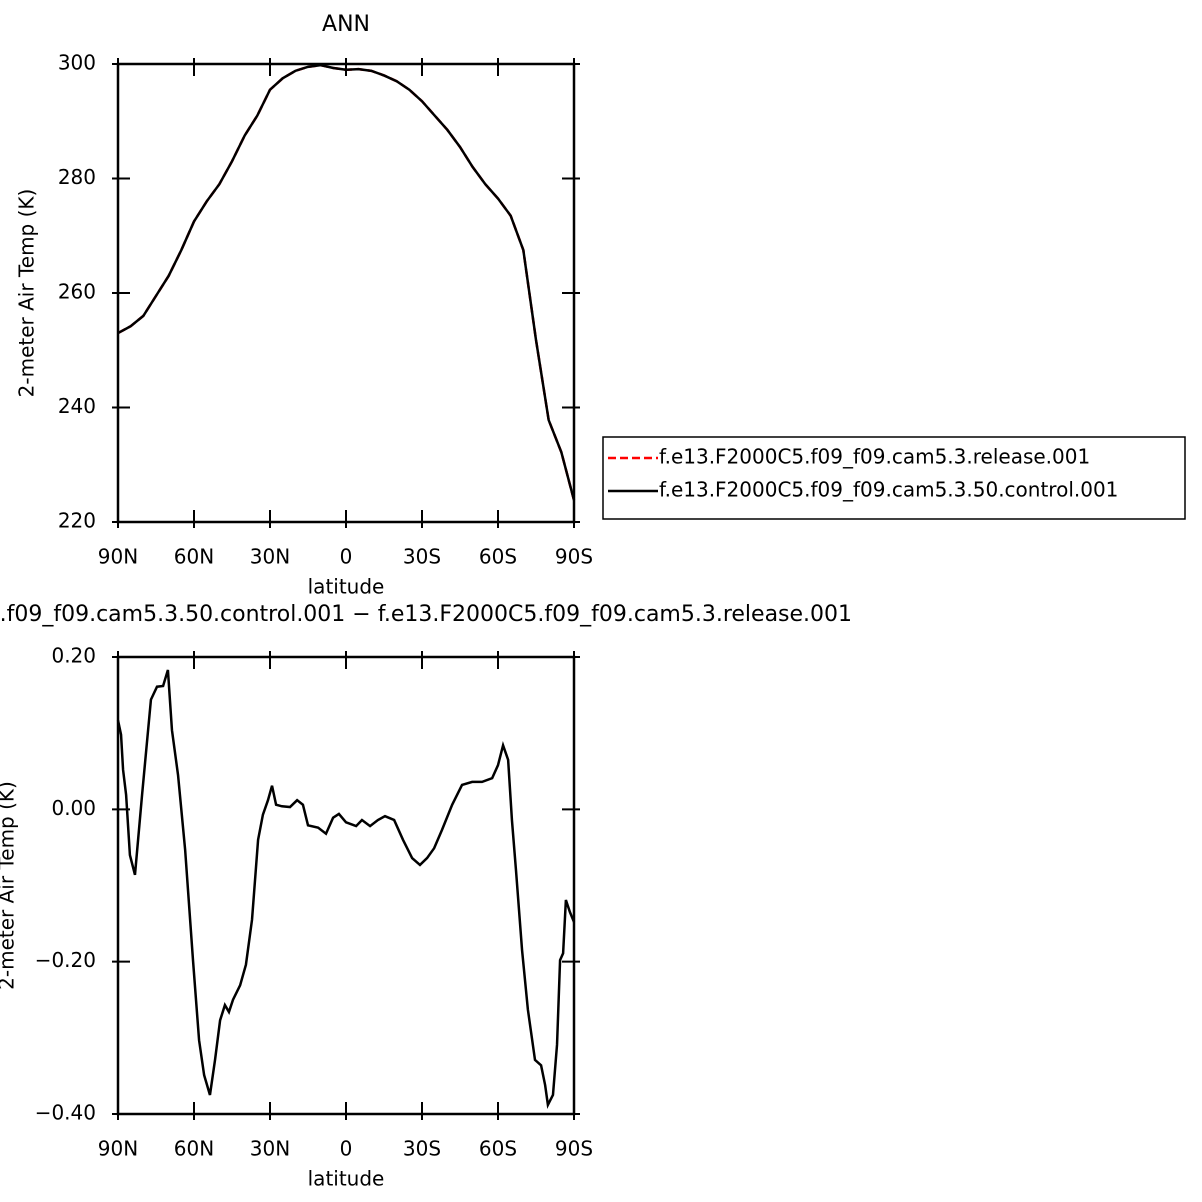  What do you see at coordinates (73, 656) in the screenshot?
I see `y-tick-label: 0.20` at bounding box center [73, 656].